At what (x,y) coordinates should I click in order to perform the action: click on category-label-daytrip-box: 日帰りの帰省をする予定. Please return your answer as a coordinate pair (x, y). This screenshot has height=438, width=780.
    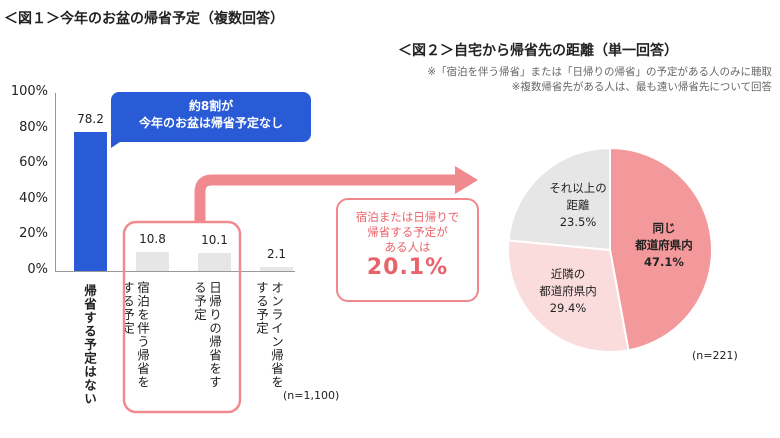
    Looking at the image, I should click on (211, 341).